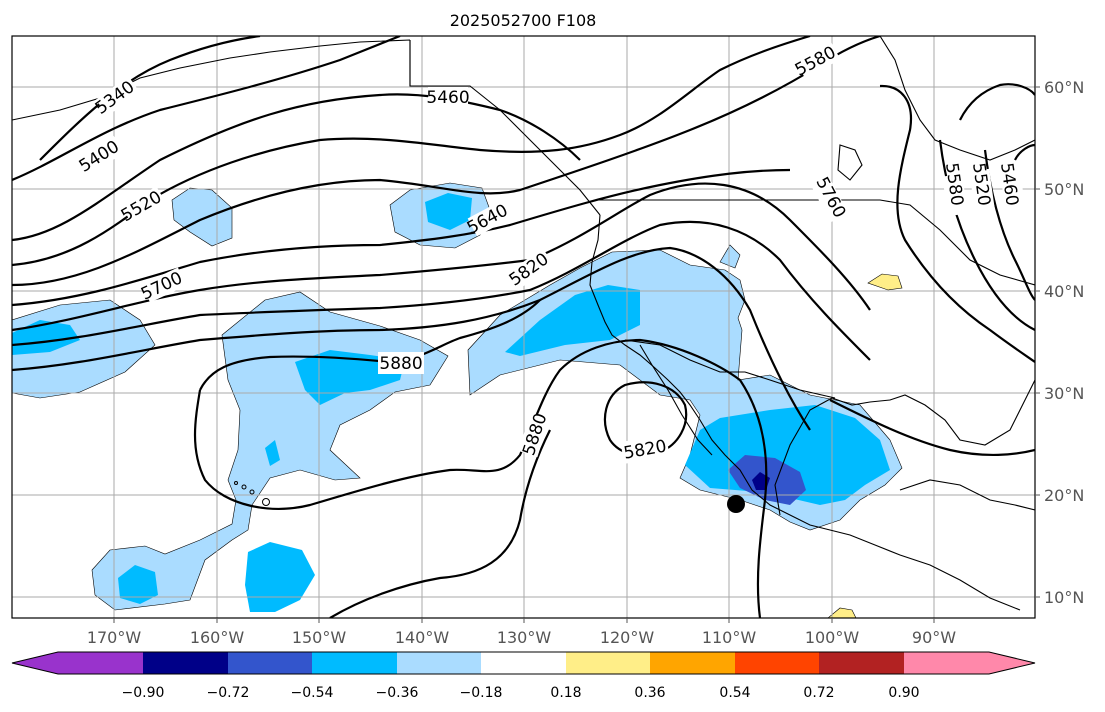 This screenshot has height=712, width=1105. I want to click on y-tick-label: 20°N, so click(1064, 495).